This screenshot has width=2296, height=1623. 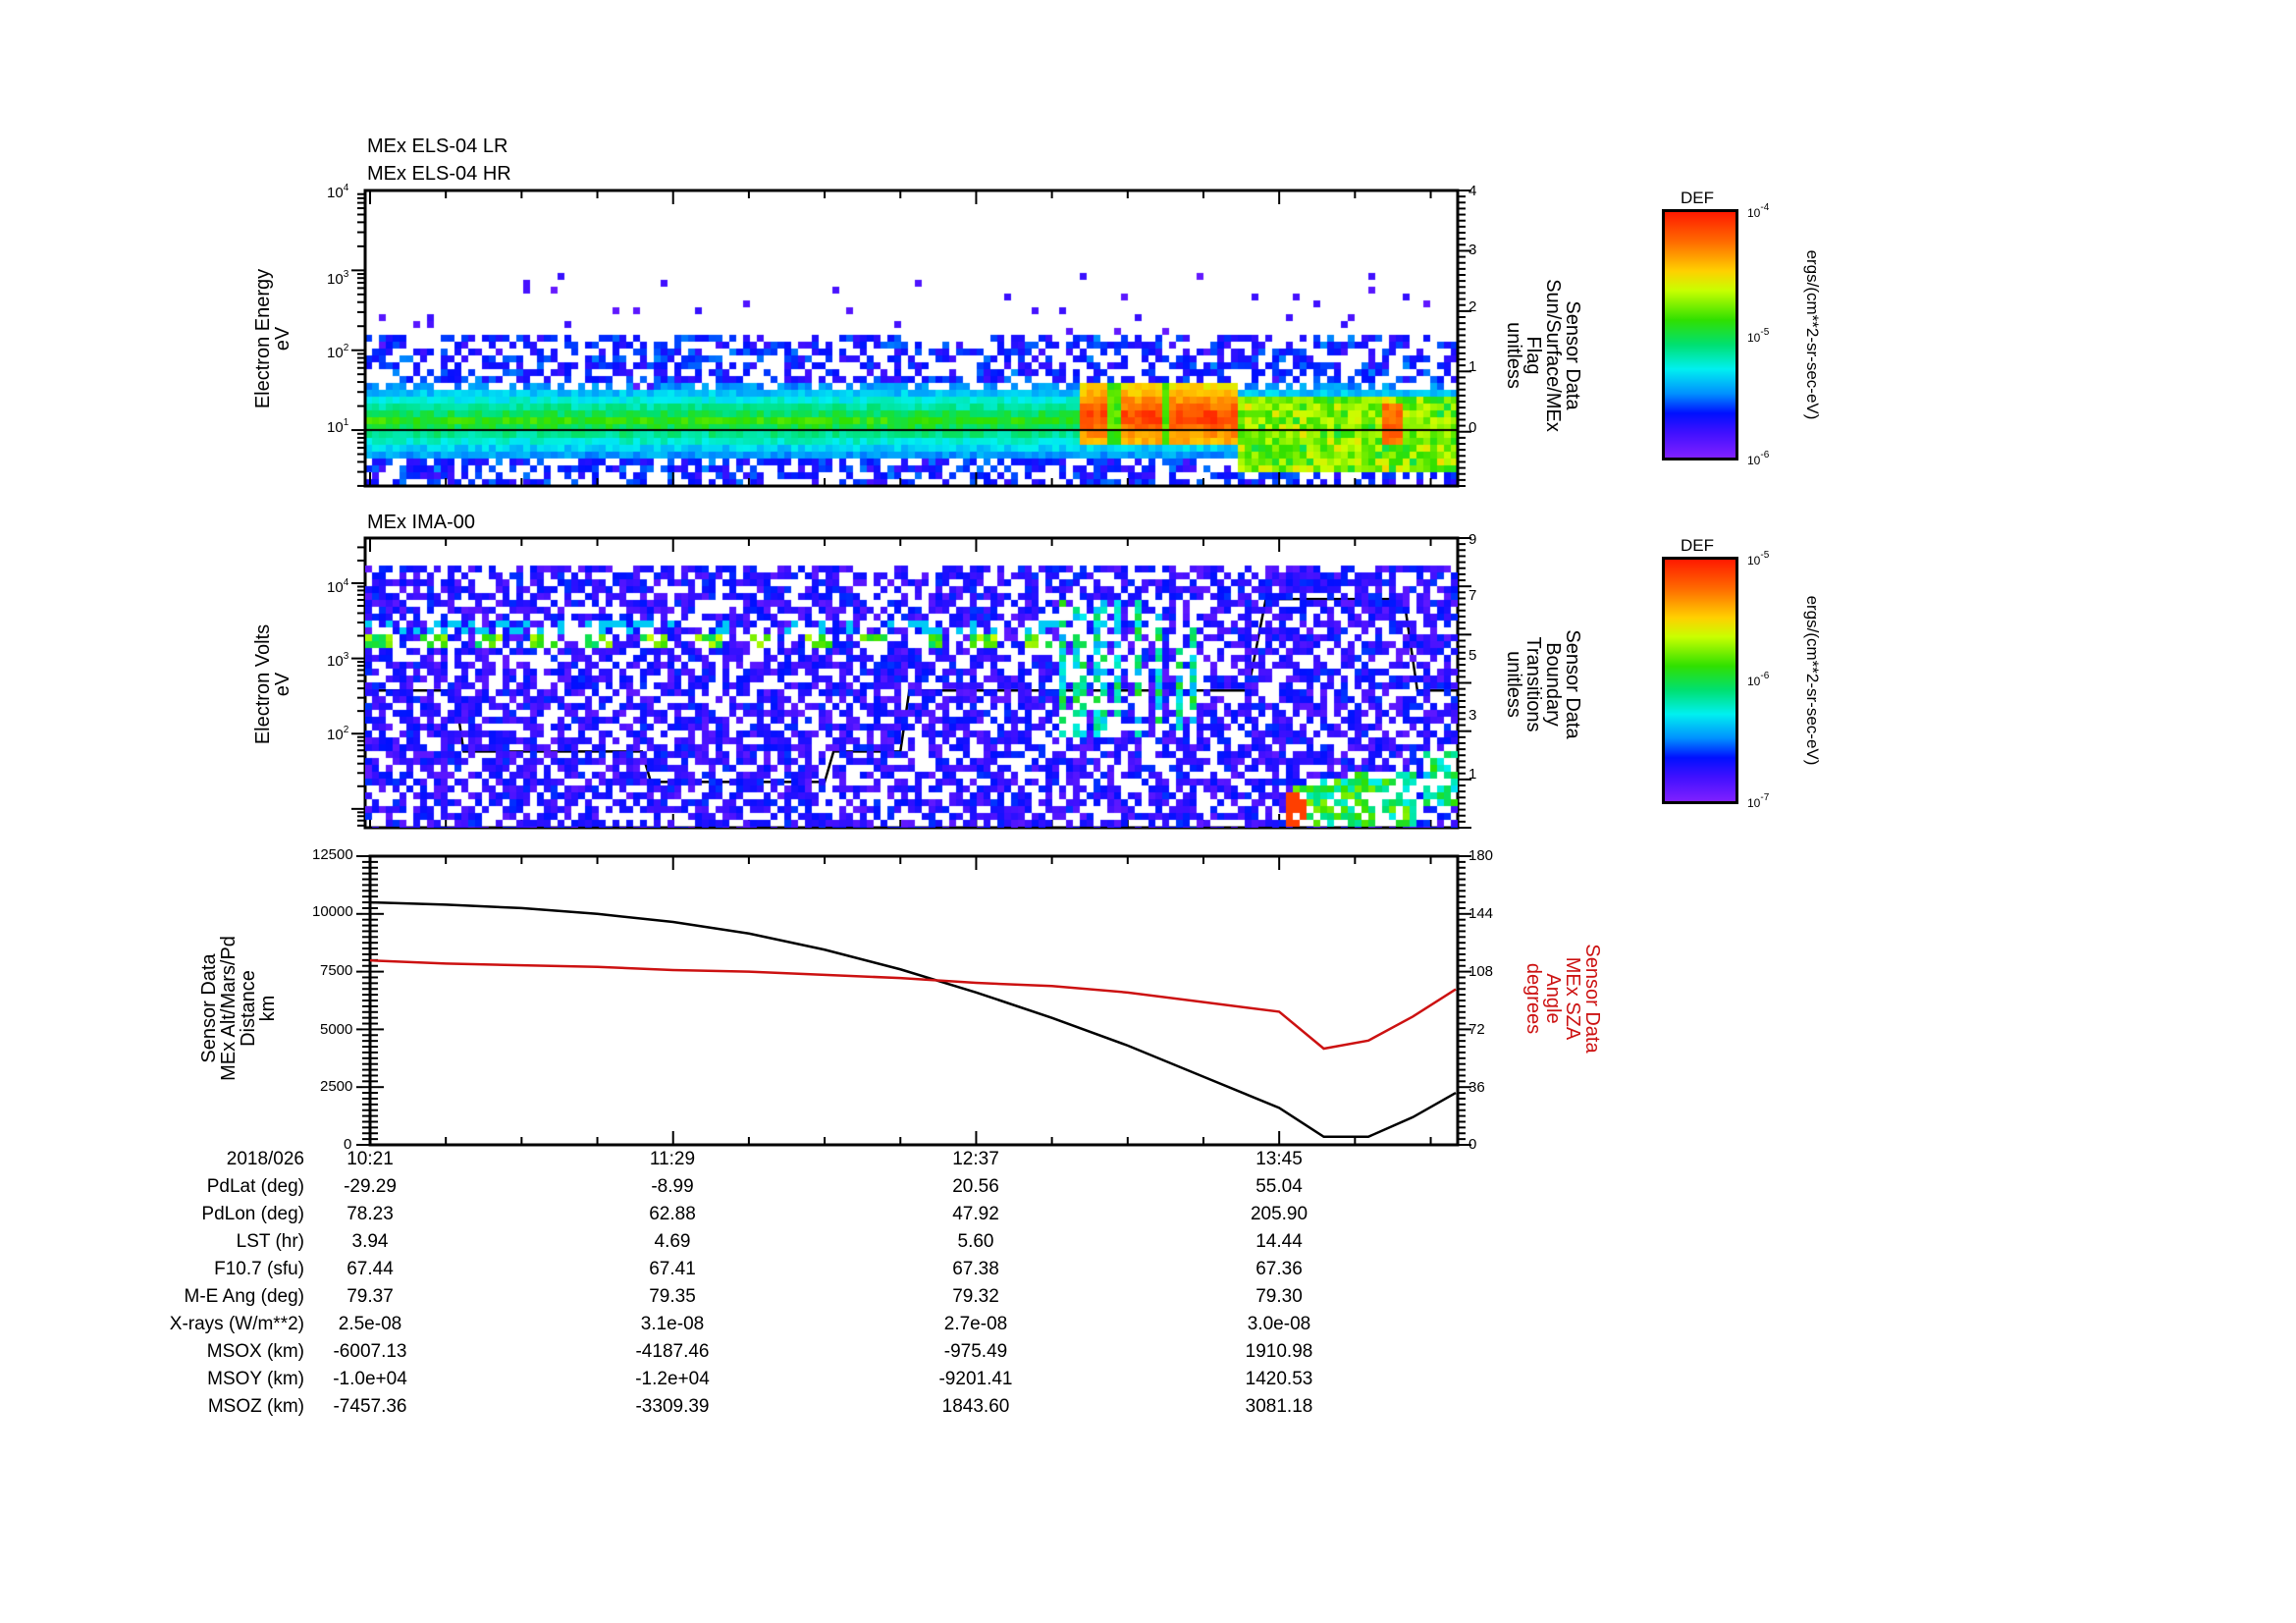 I want to click on ephemeris-value: -4187.46, so click(x=672, y=1352).